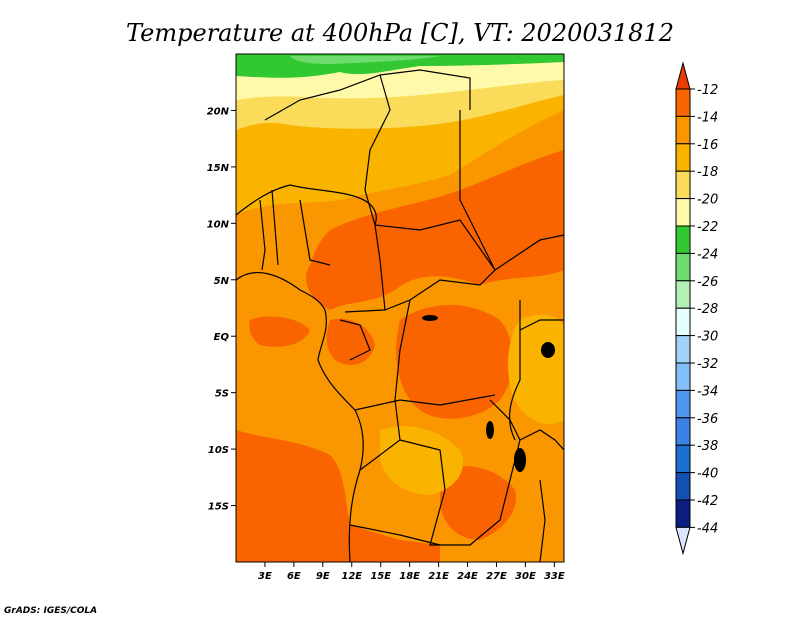 This screenshot has height=618, width=800. I want to click on y-tick-label: 15N, so click(218, 168).